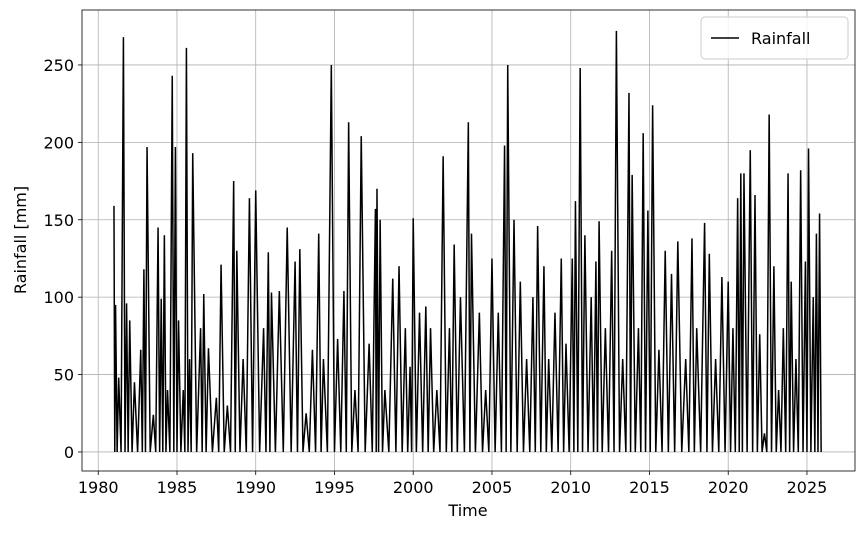 The width and height of the screenshot is (866, 539). What do you see at coordinates (492, 487) in the screenshot?
I see `x-tick-label: 2005` at bounding box center [492, 487].